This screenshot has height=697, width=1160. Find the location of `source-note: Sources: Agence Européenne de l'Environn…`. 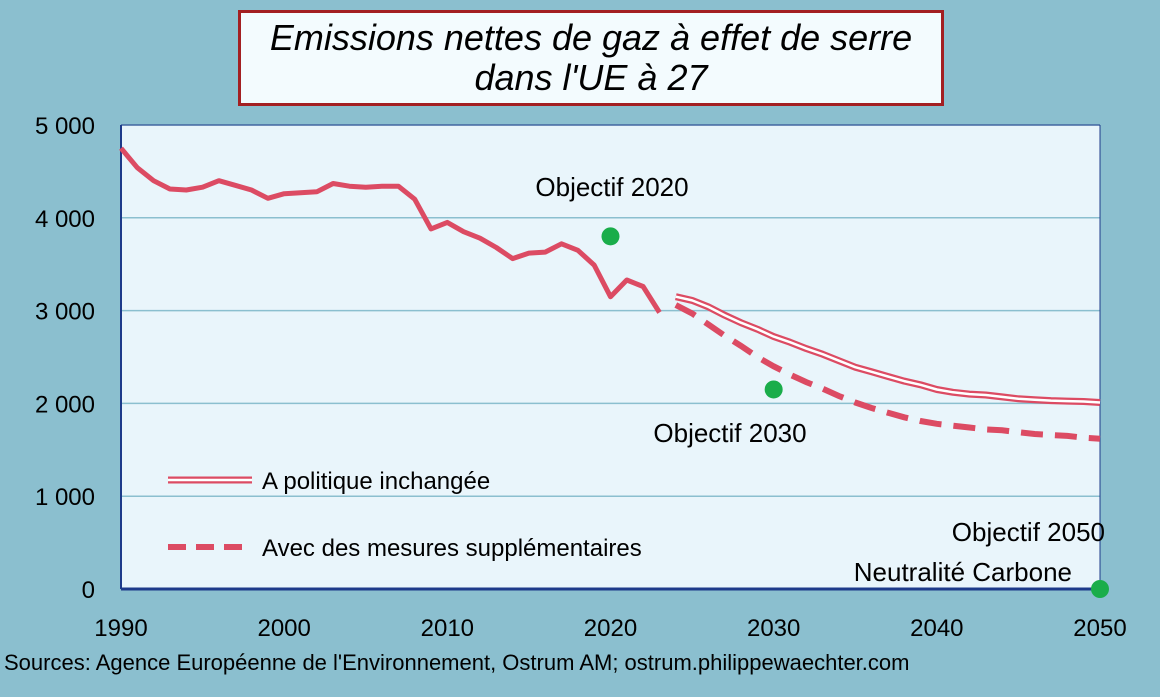

source-note: Sources: Agence Européenne de l'Environn… is located at coordinates (457, 662).